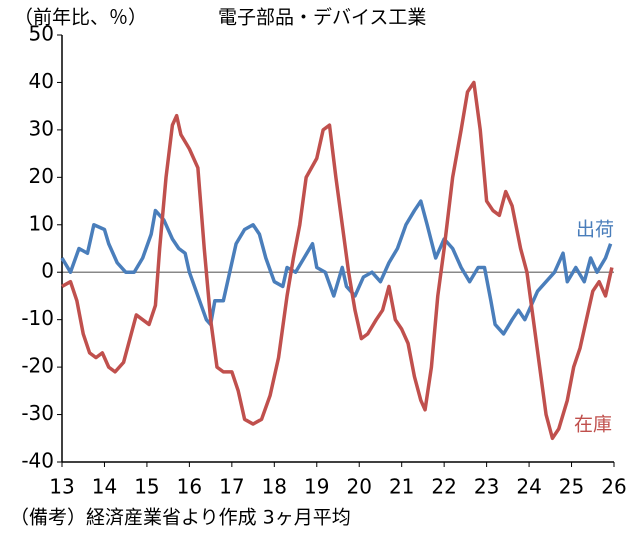 The width and height of the screenshot is (632, 533). I want to click on x-tick-label: 20, so click(359, 487).